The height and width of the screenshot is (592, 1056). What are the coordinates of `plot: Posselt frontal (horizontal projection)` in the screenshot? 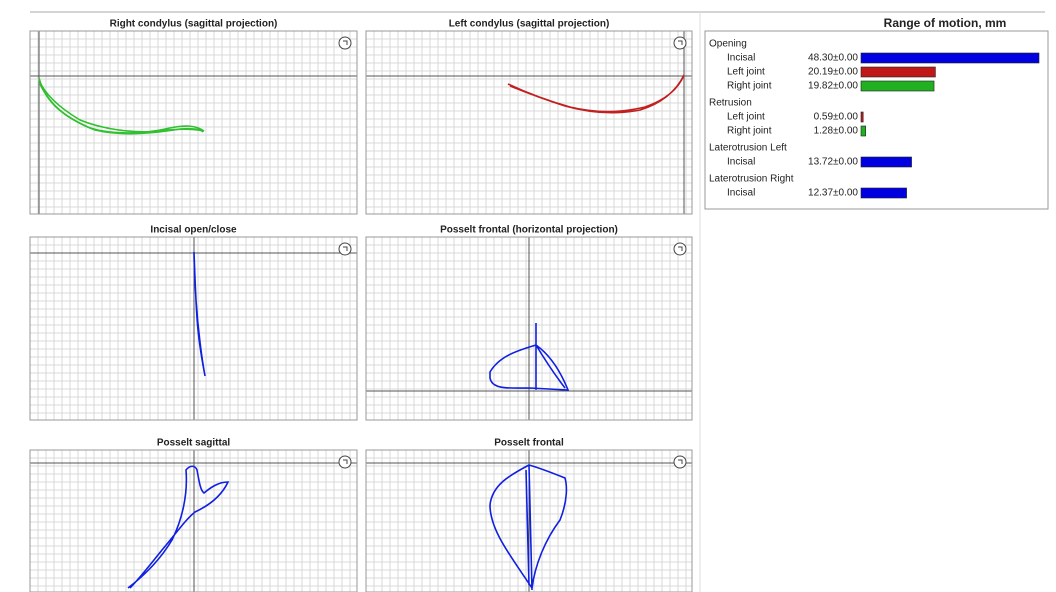 It's located at (529, 323).